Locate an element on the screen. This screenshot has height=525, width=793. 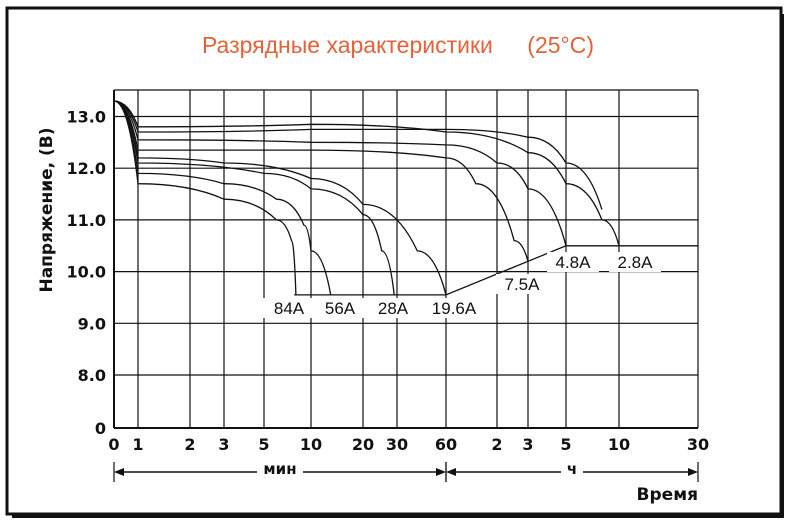
y-tick-label: 13.0 is located at coordinates (86, 117).